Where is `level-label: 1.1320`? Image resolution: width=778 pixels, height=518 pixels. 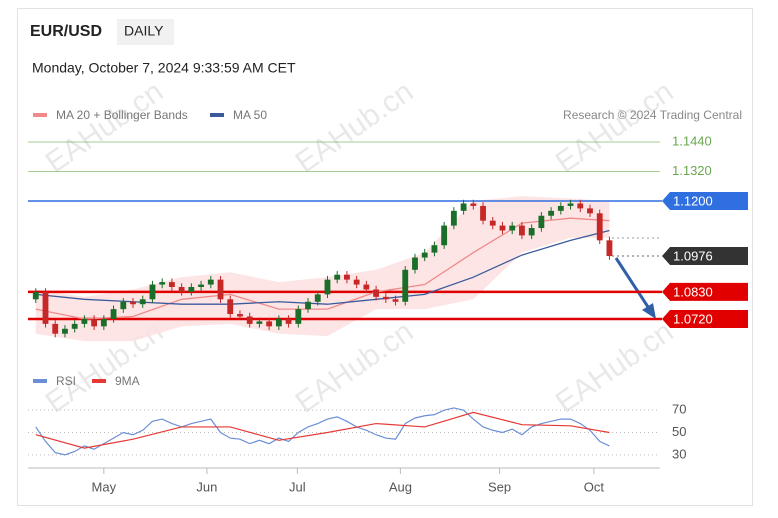 level-label: 1.1320 is located at coordinates (692, 170).